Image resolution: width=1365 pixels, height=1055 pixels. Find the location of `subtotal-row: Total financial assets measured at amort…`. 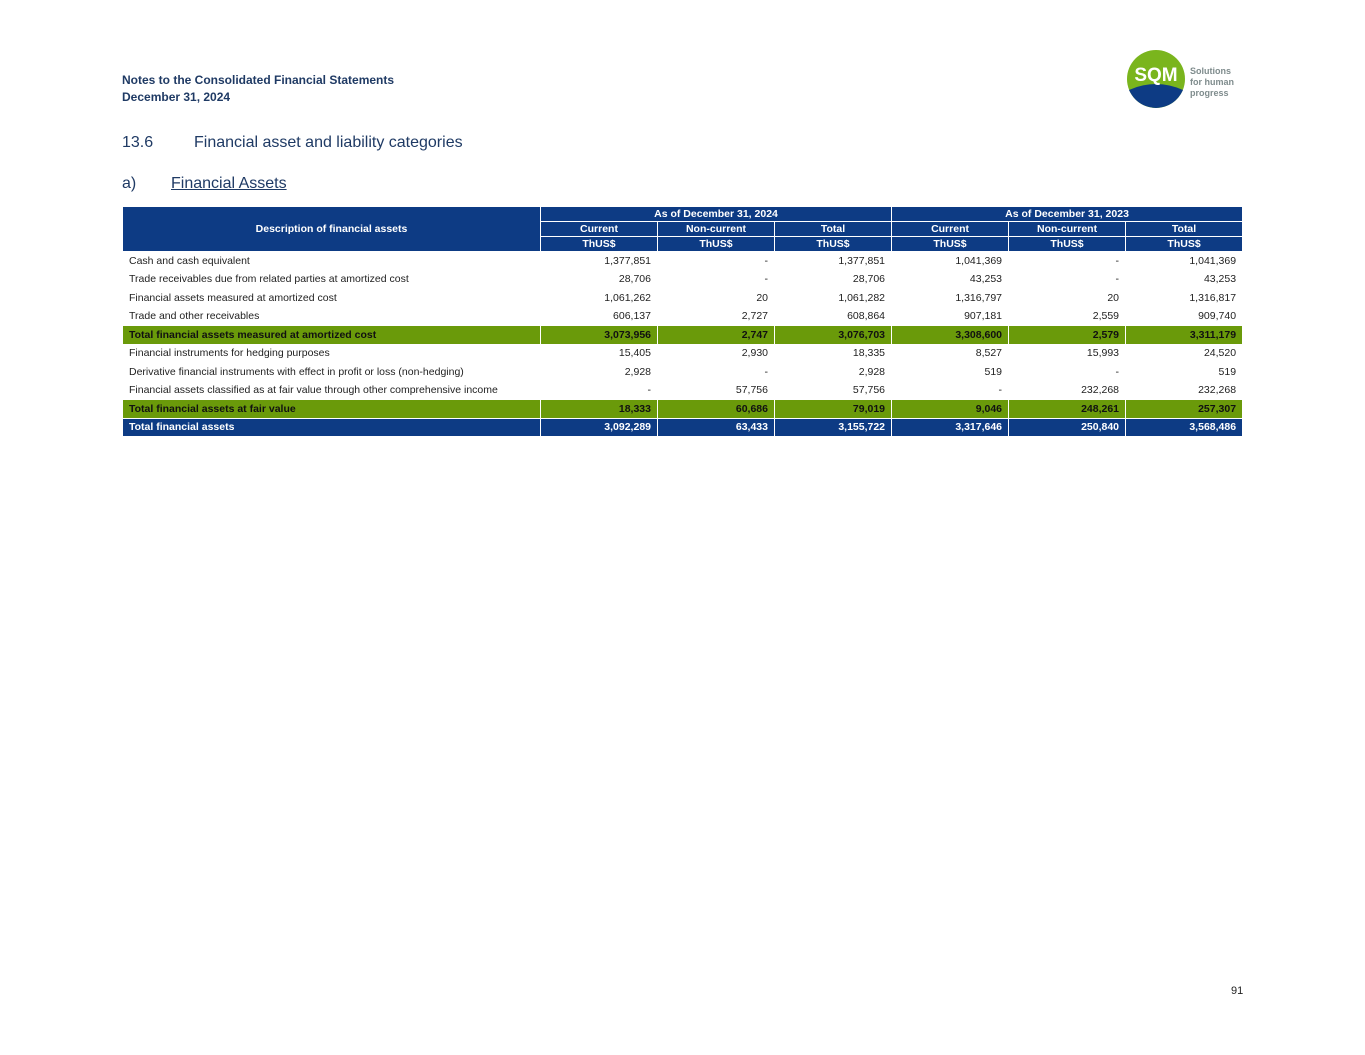

subtotal-row: Total financial assets measured at amort… is located at coordinates (683, 335).